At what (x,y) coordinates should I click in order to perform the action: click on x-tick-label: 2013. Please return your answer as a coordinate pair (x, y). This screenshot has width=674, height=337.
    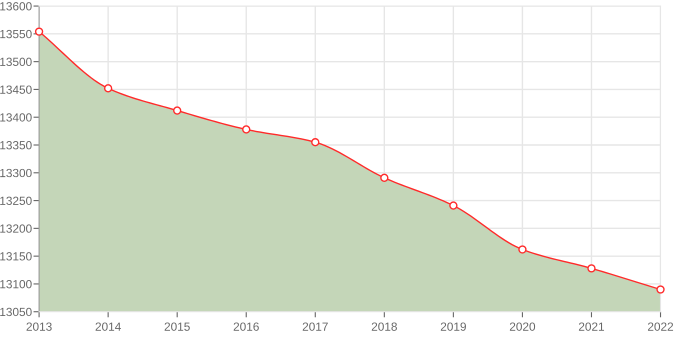
    Looking at the image, I should click on (39, 326).